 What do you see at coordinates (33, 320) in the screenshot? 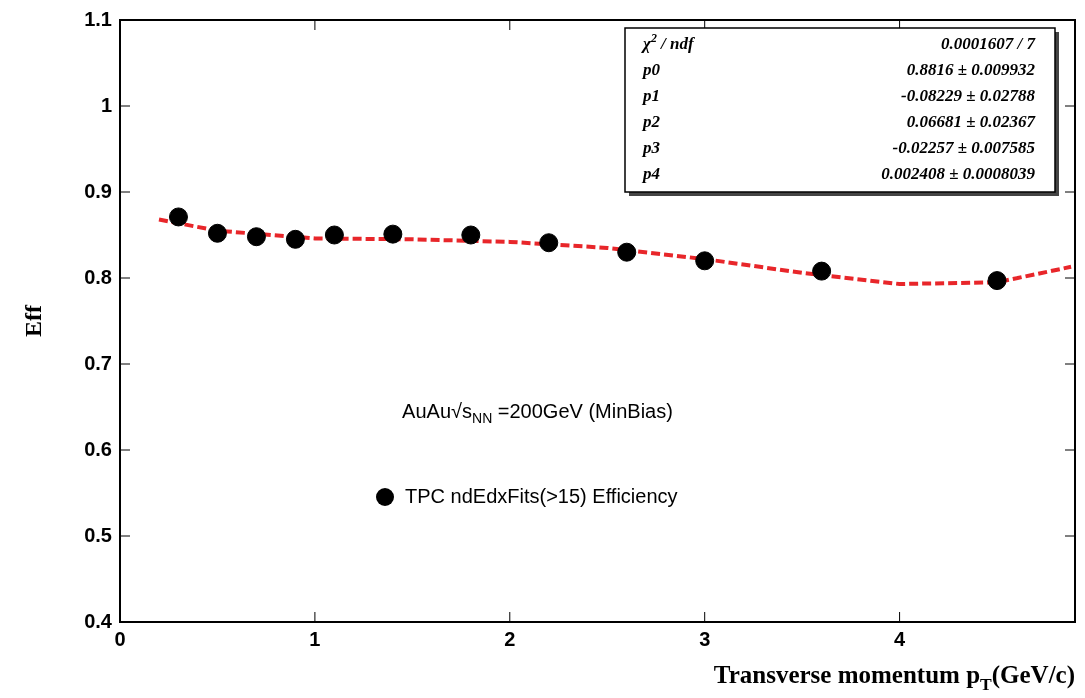
I see `y-axis-title: Eff` at bounding box center [33, 320].